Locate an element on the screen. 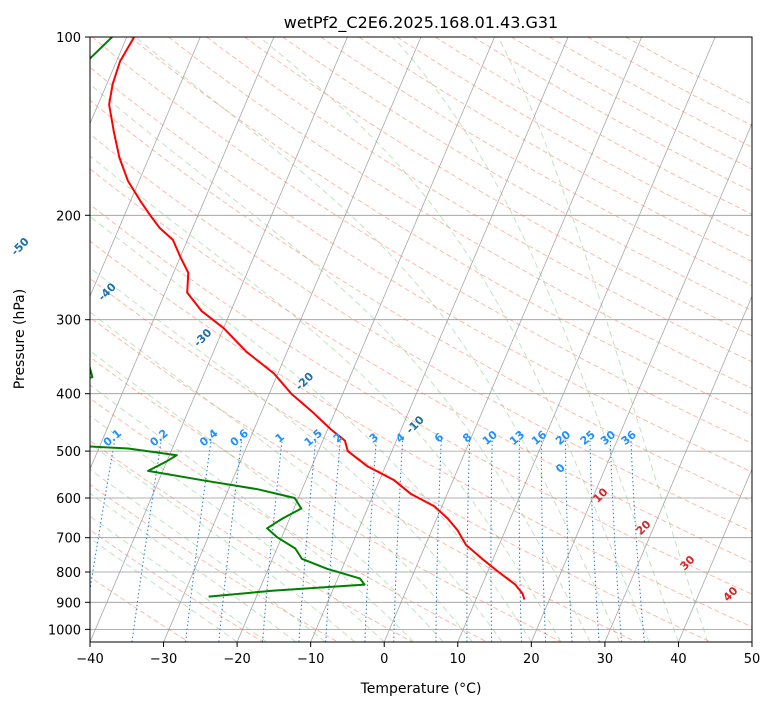 The width and height of the screenshot is (775, 708). y-tick-label: 900 is located at coordinates (68, 603).